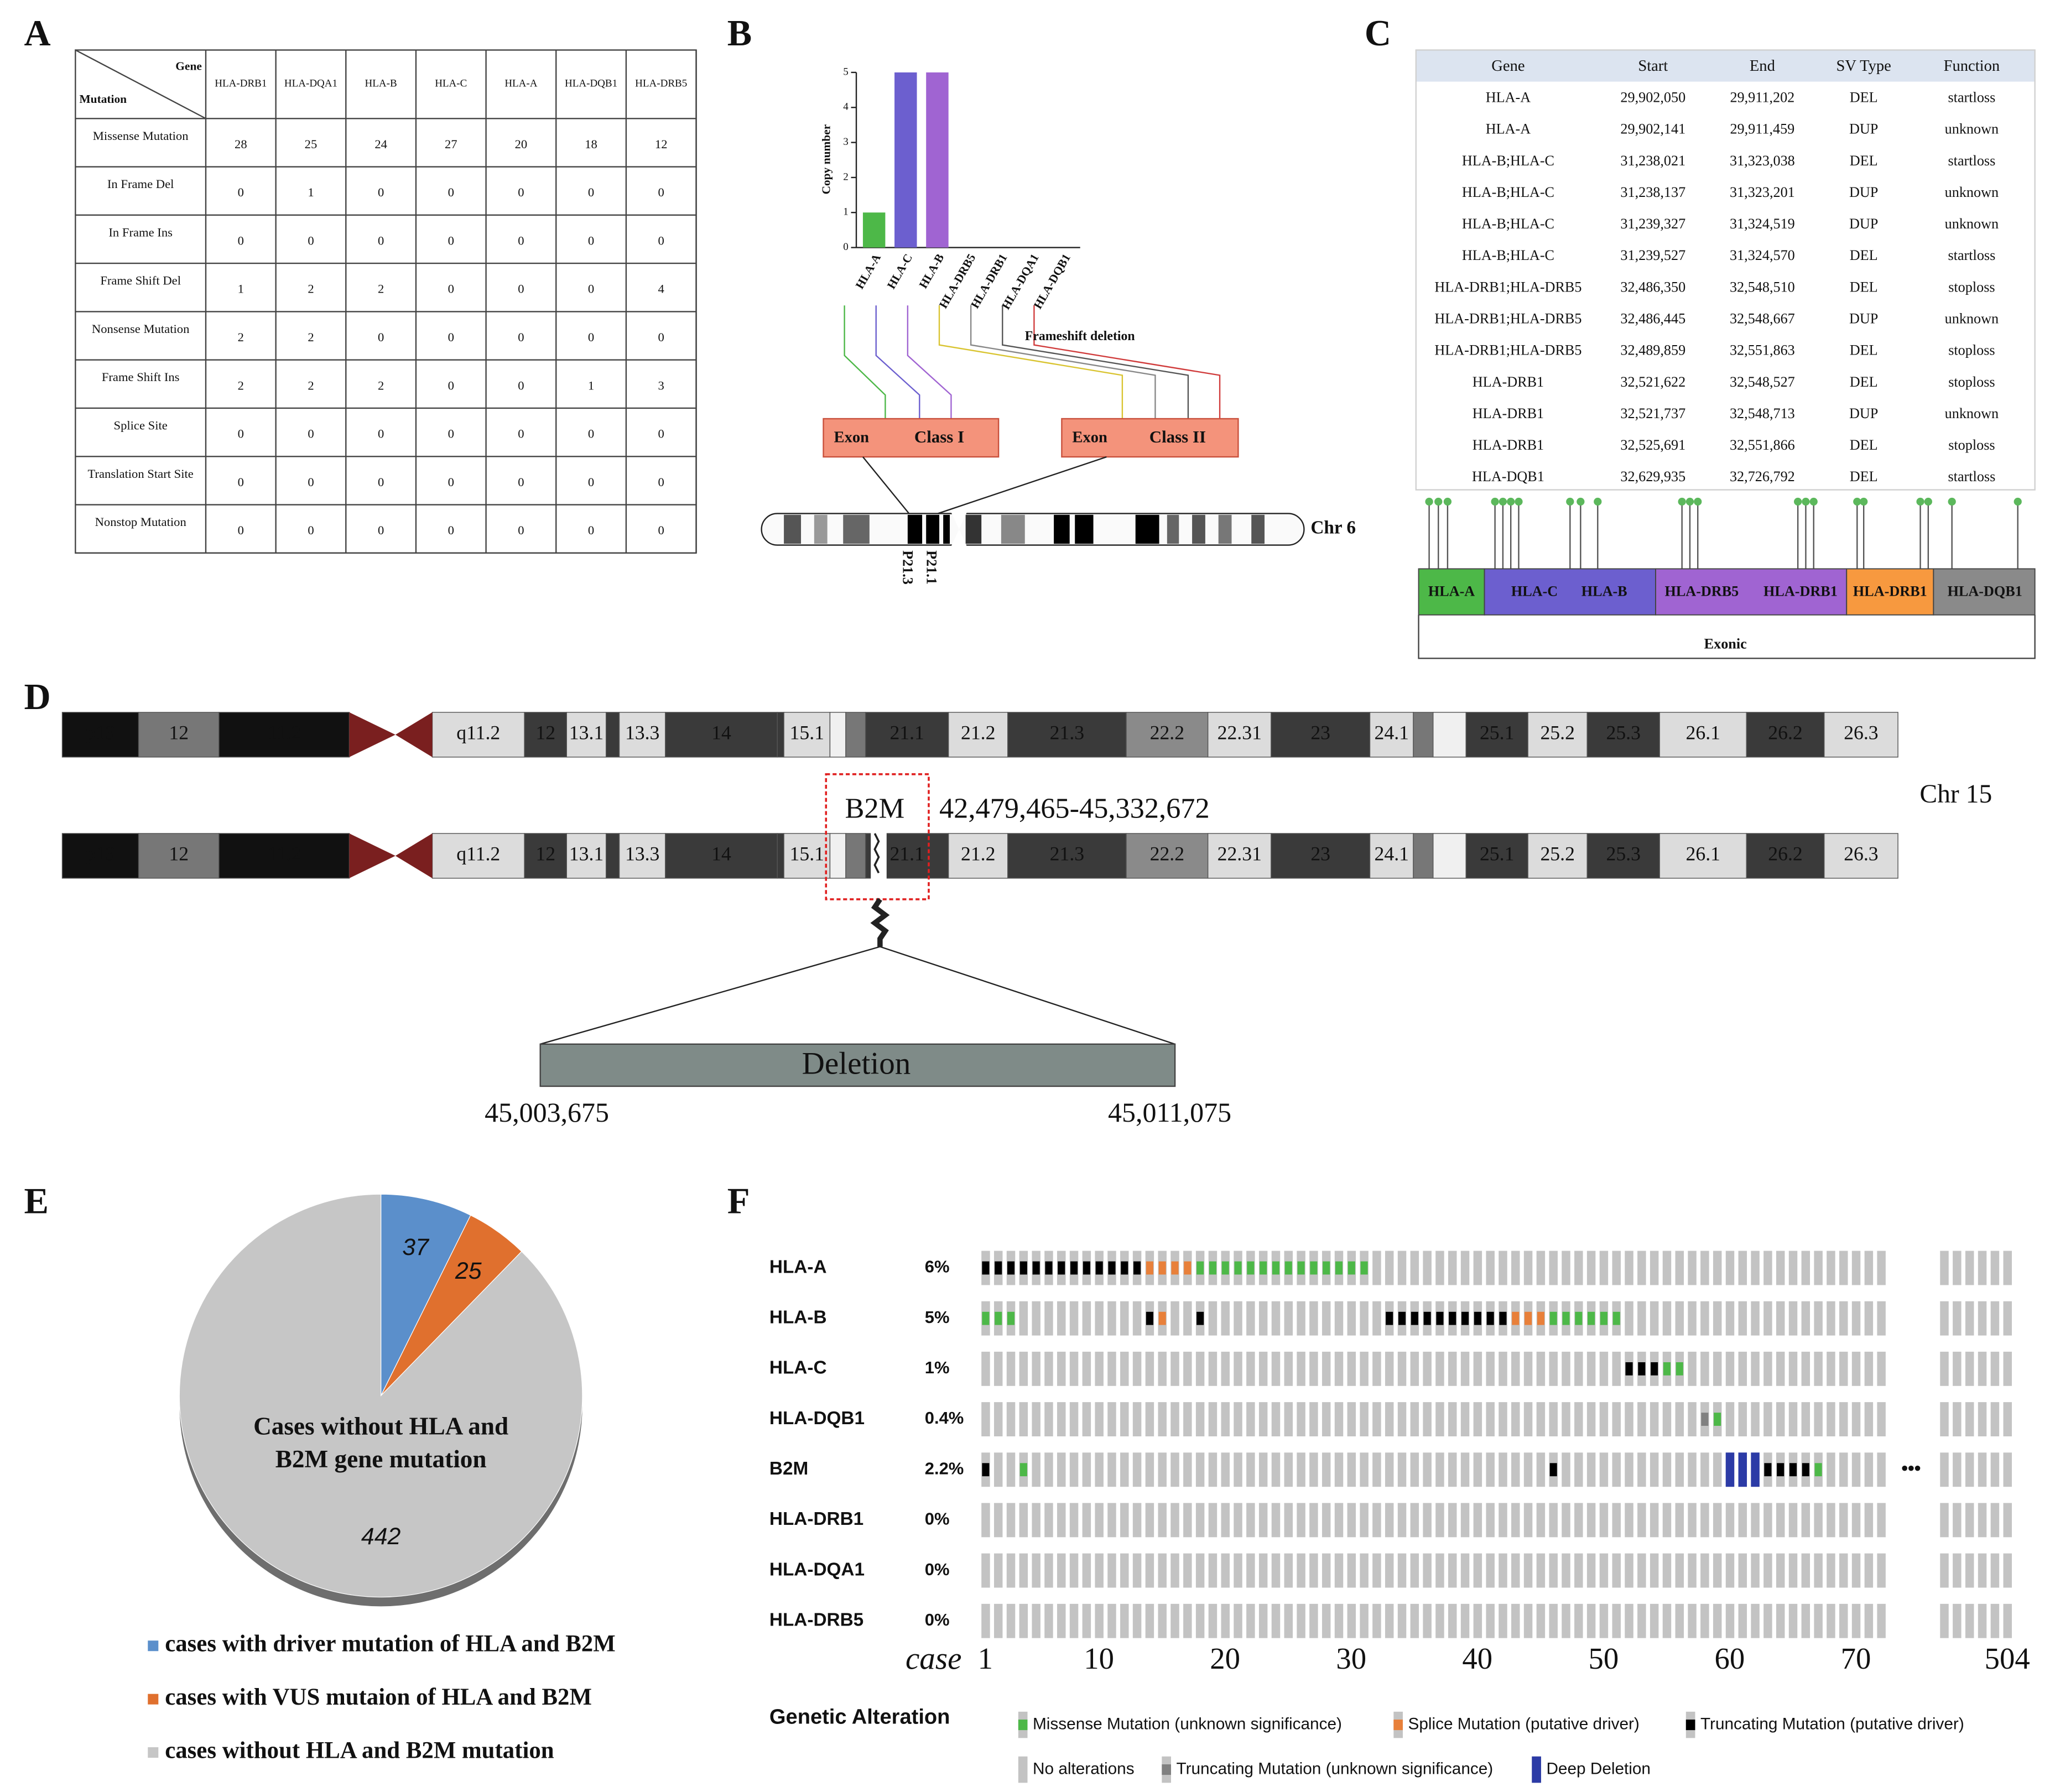  What do you see at coordinates (642, 733) in the screenshot?
I see `band-label: 13.3` at bounding box center [642, 733].